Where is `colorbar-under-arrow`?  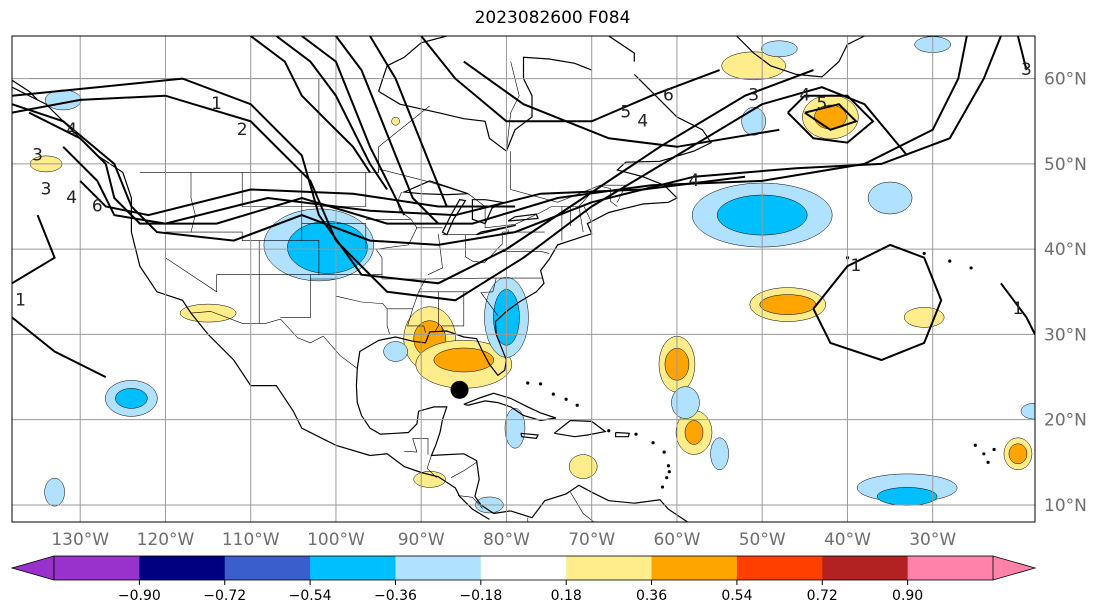 colorbar-under-arrow is located at coordinates (32, 568).